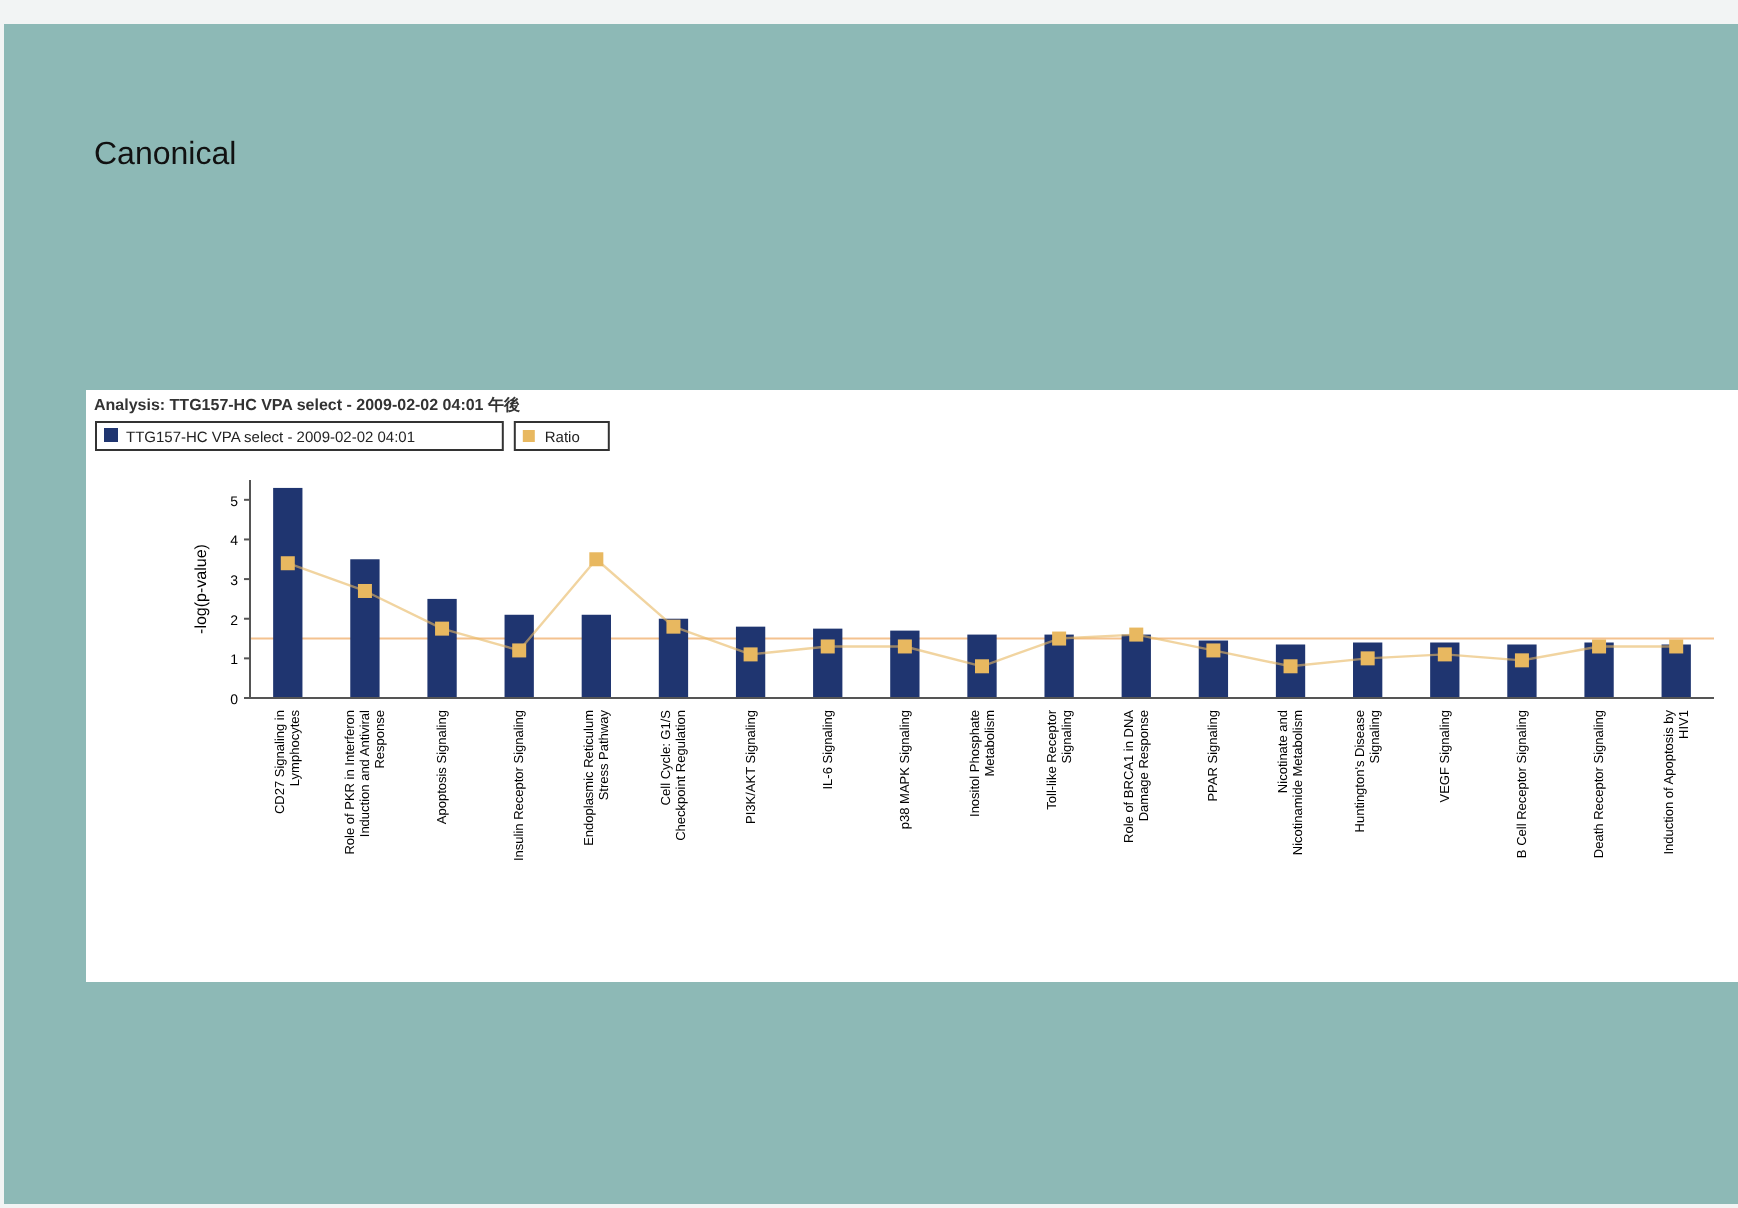 The image size is (1738, 1208). What do you see at coordinates (201, 588) in the screenshot?
I see `y-axis-title: -log(p-value)` at bounding box center [201, 588].